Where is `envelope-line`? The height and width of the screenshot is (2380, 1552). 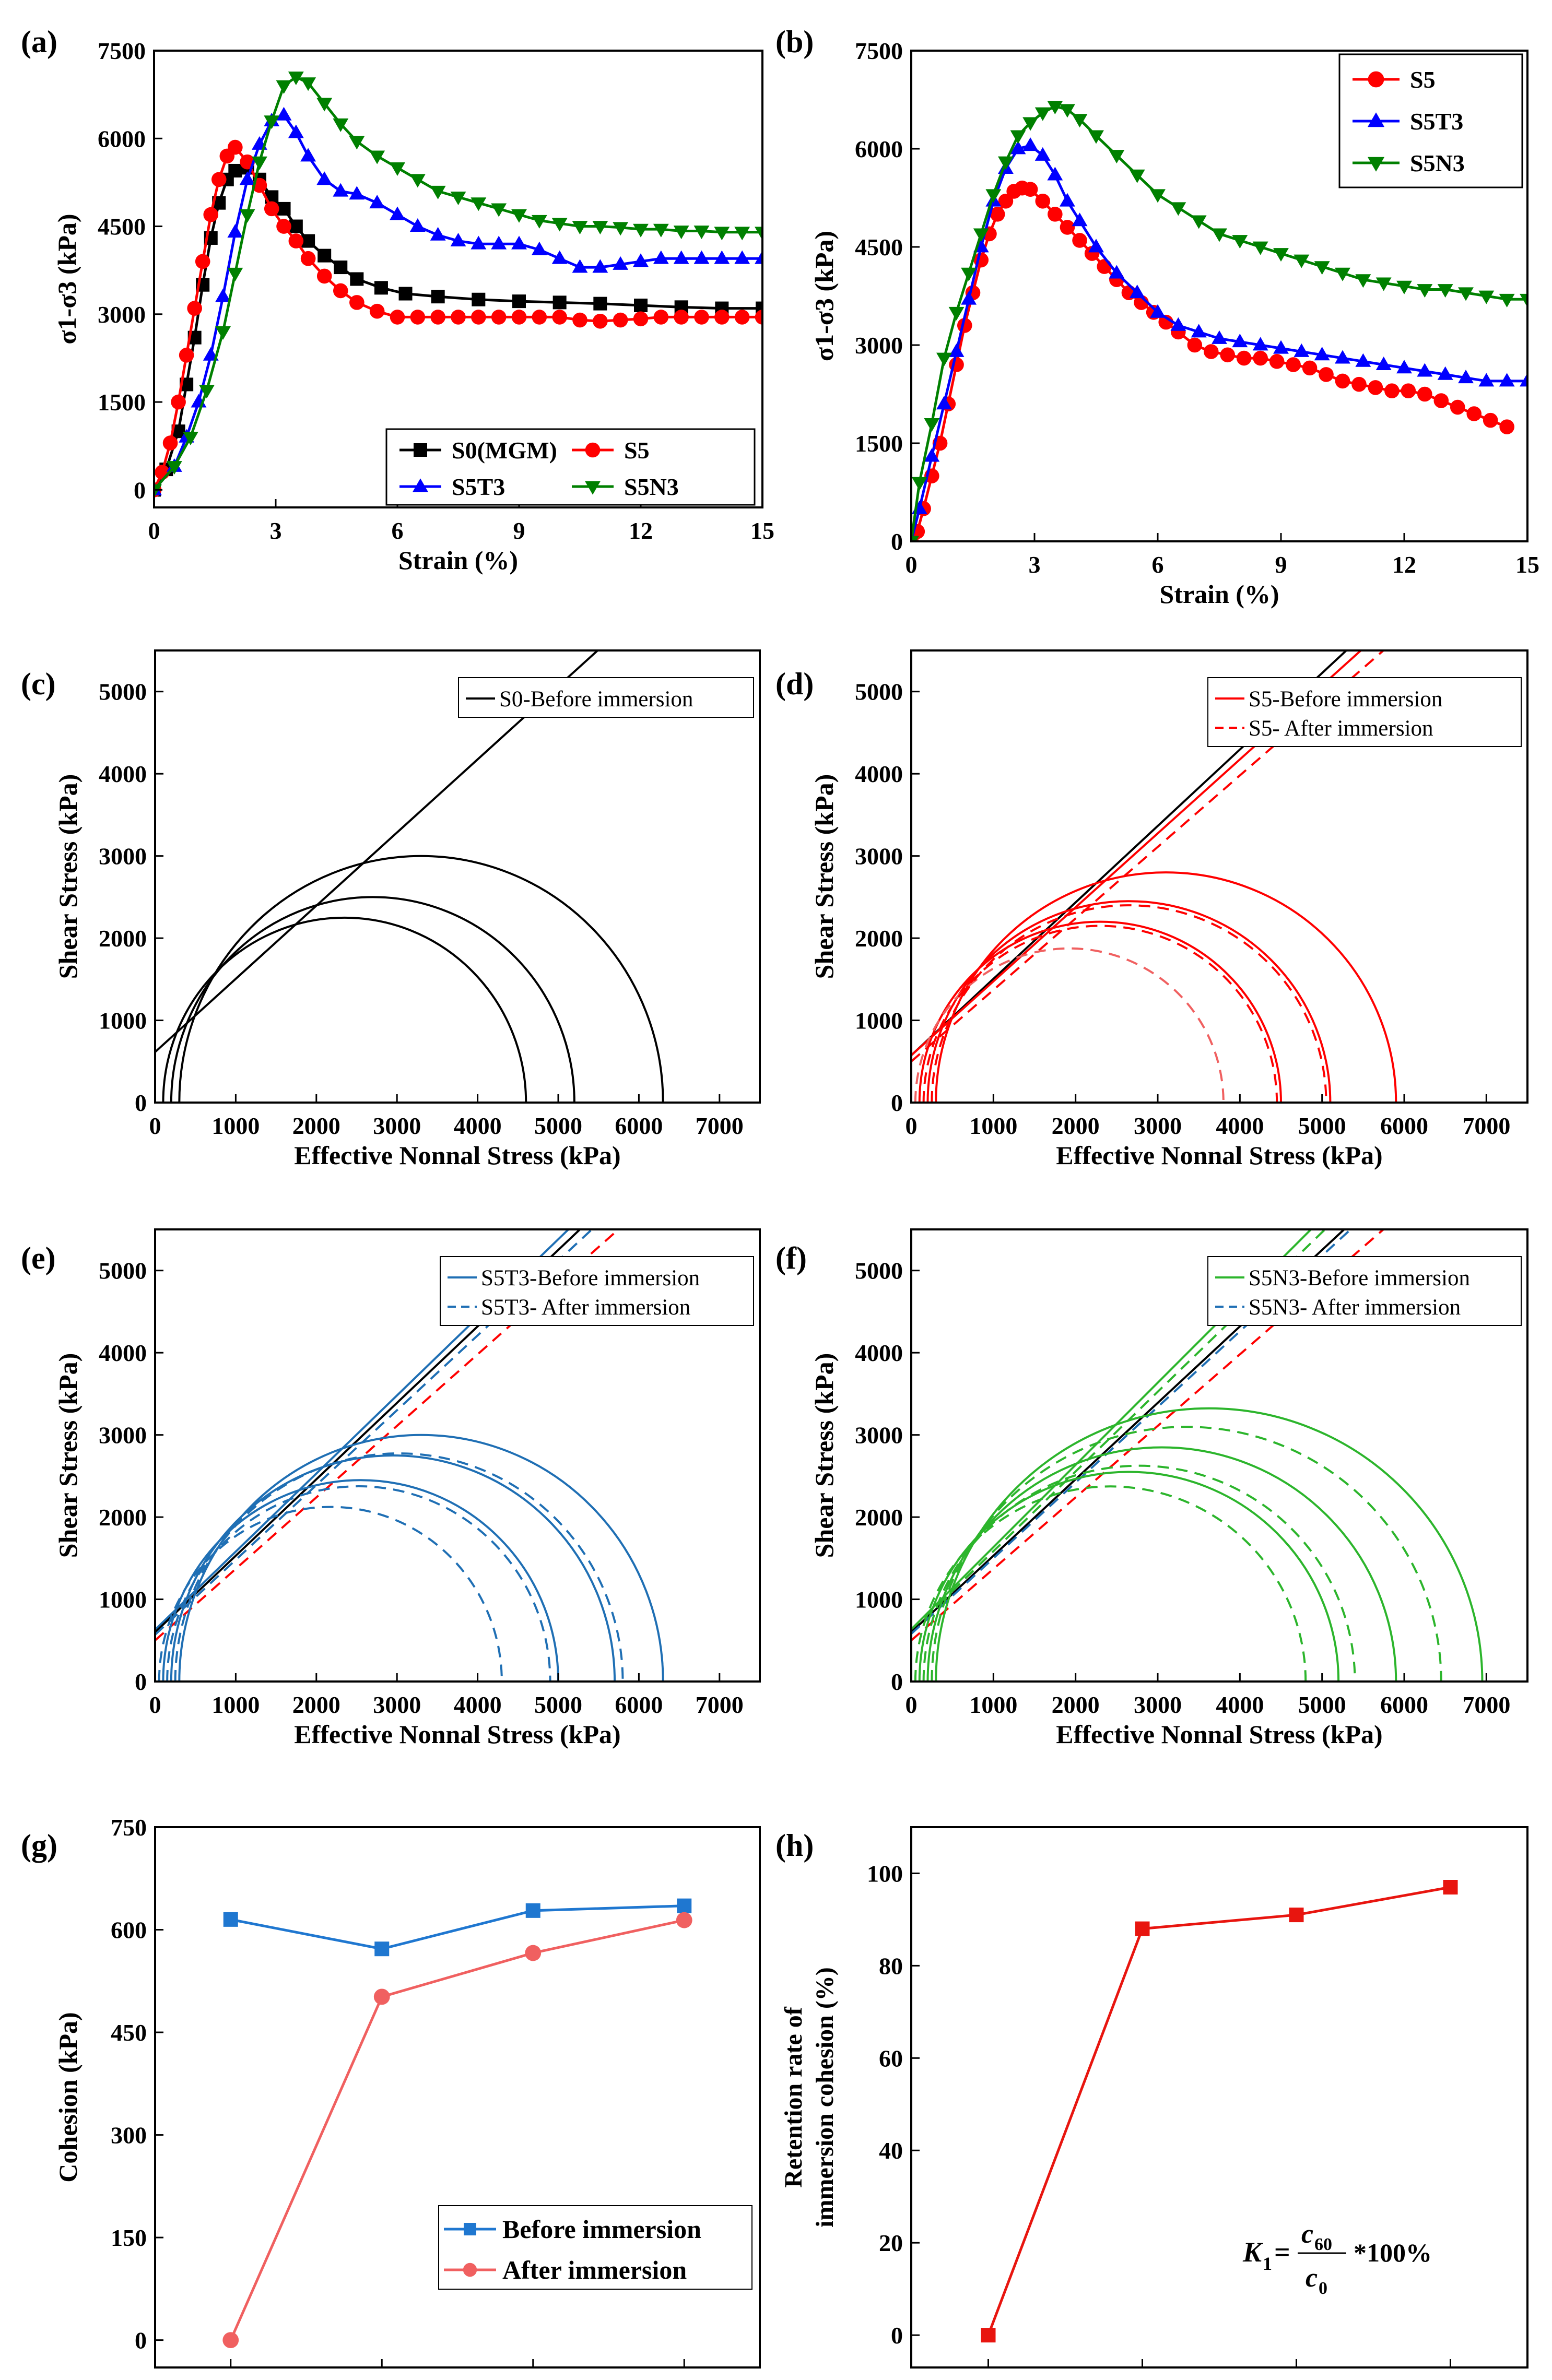
envelope-line is located at coordinates (1129, 853).